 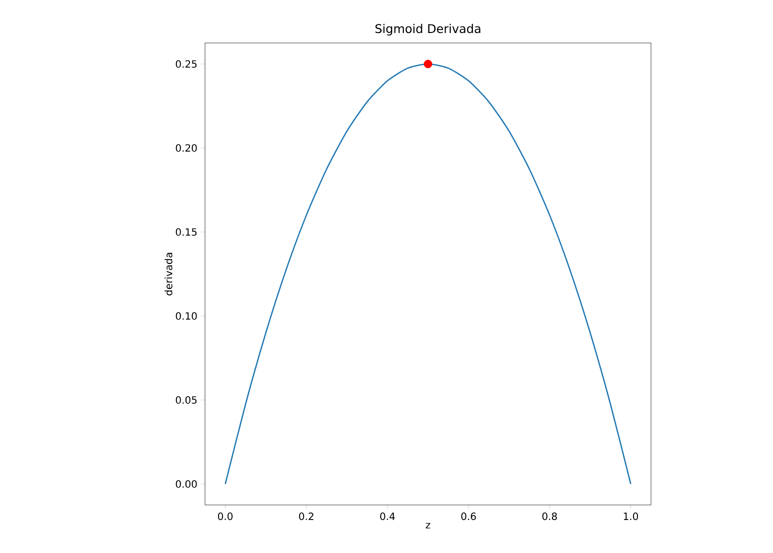 I want to click on y-tick-label: 0.00, so click(x=186, y=484).